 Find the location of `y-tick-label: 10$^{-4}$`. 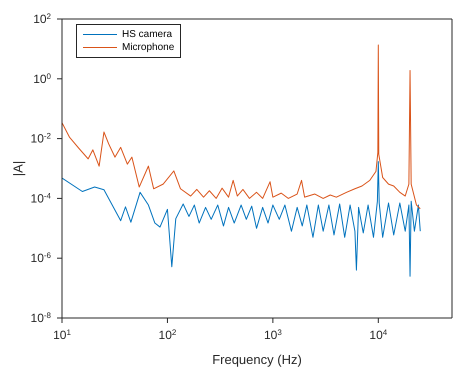

y-tick-label: 10$^{-4}$ is located at coordinates (41, 198).